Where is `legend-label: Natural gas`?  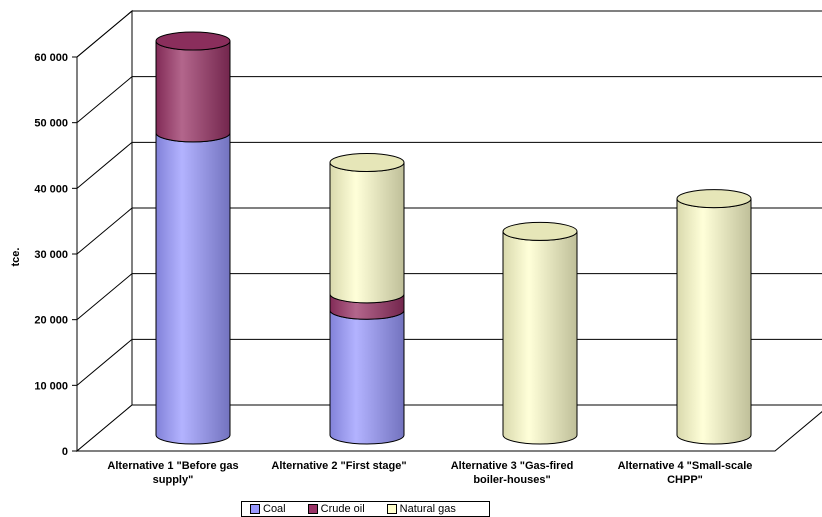 legend-label: Natural gas is located at coordinates (427, 509).